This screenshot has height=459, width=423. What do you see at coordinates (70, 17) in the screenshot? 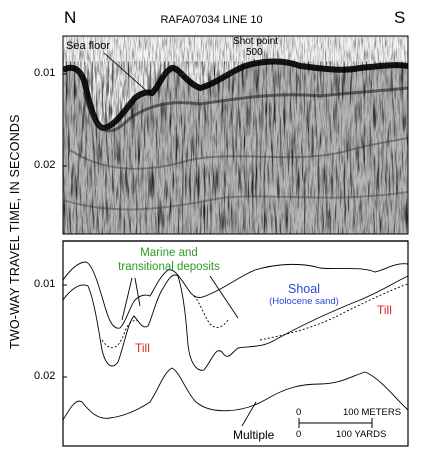
I see `north-label: N` at bounding box center [70, 17].